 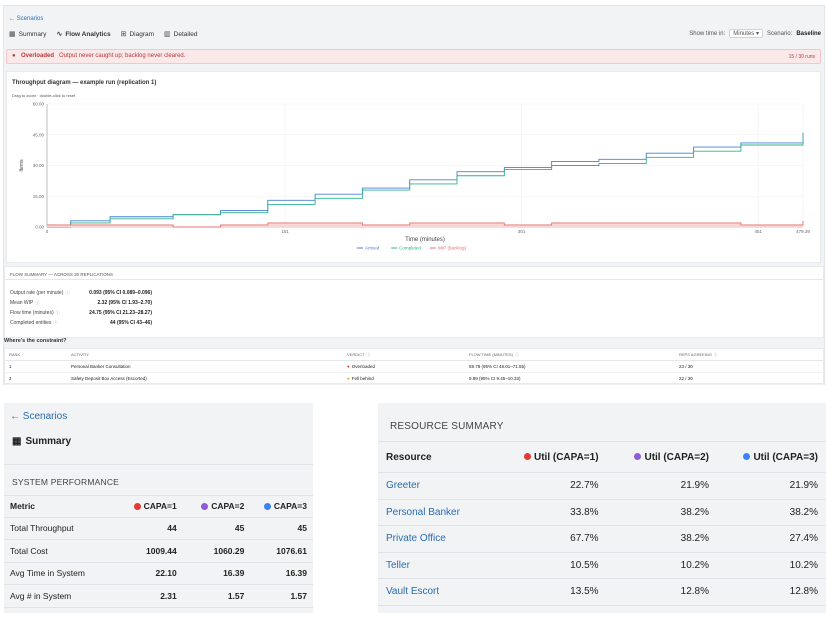 What do you see at coordinates (39, 134) in the screenshot?
I see `y-tick-label: 45.00` at bounding box center [39, 134].